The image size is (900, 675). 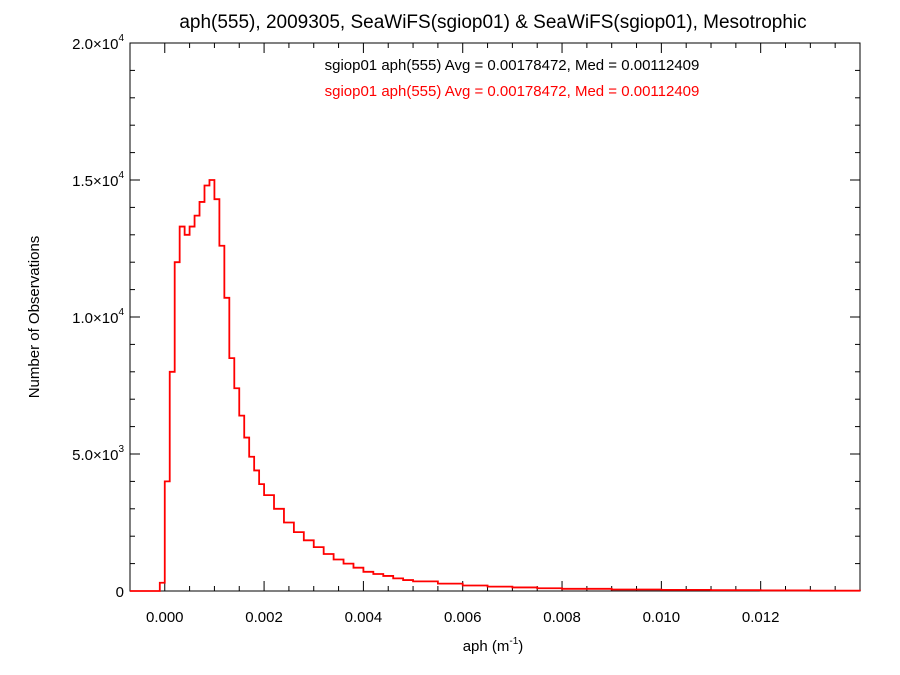 I want to click on y-tick-label: 2.0×10⁴, so click(x=98, y=43).